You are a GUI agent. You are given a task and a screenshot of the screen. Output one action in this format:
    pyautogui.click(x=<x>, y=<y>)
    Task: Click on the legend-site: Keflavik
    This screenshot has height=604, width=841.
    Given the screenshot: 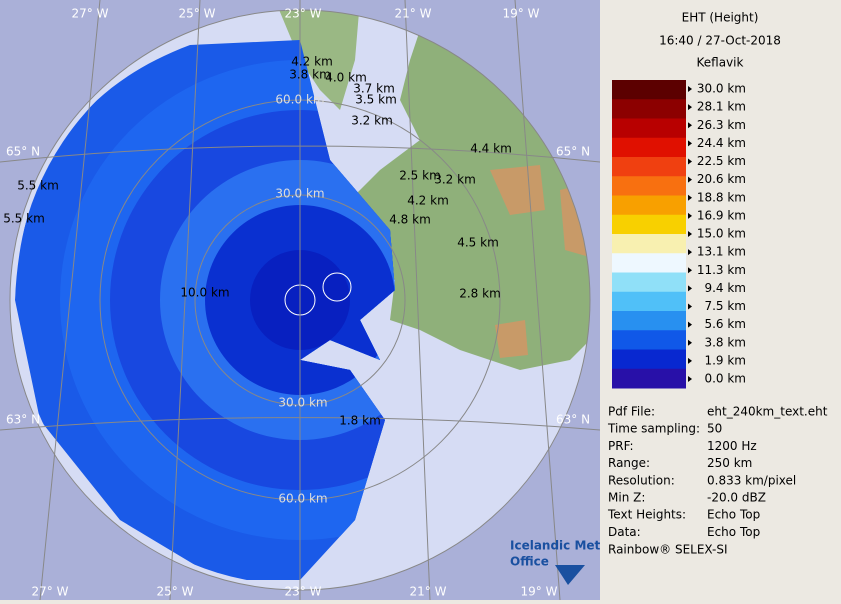 What is the action you would take?
    pyautogui.click(x=720, y=63)
    